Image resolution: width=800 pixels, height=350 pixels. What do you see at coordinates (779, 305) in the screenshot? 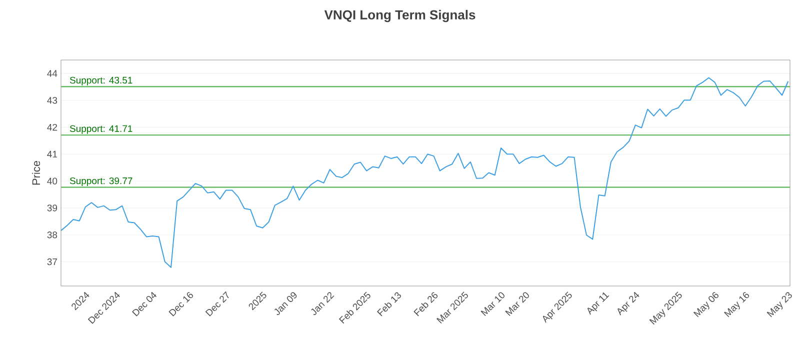
I see `x-tick-label: May 23` at bounding box center [779, 305].